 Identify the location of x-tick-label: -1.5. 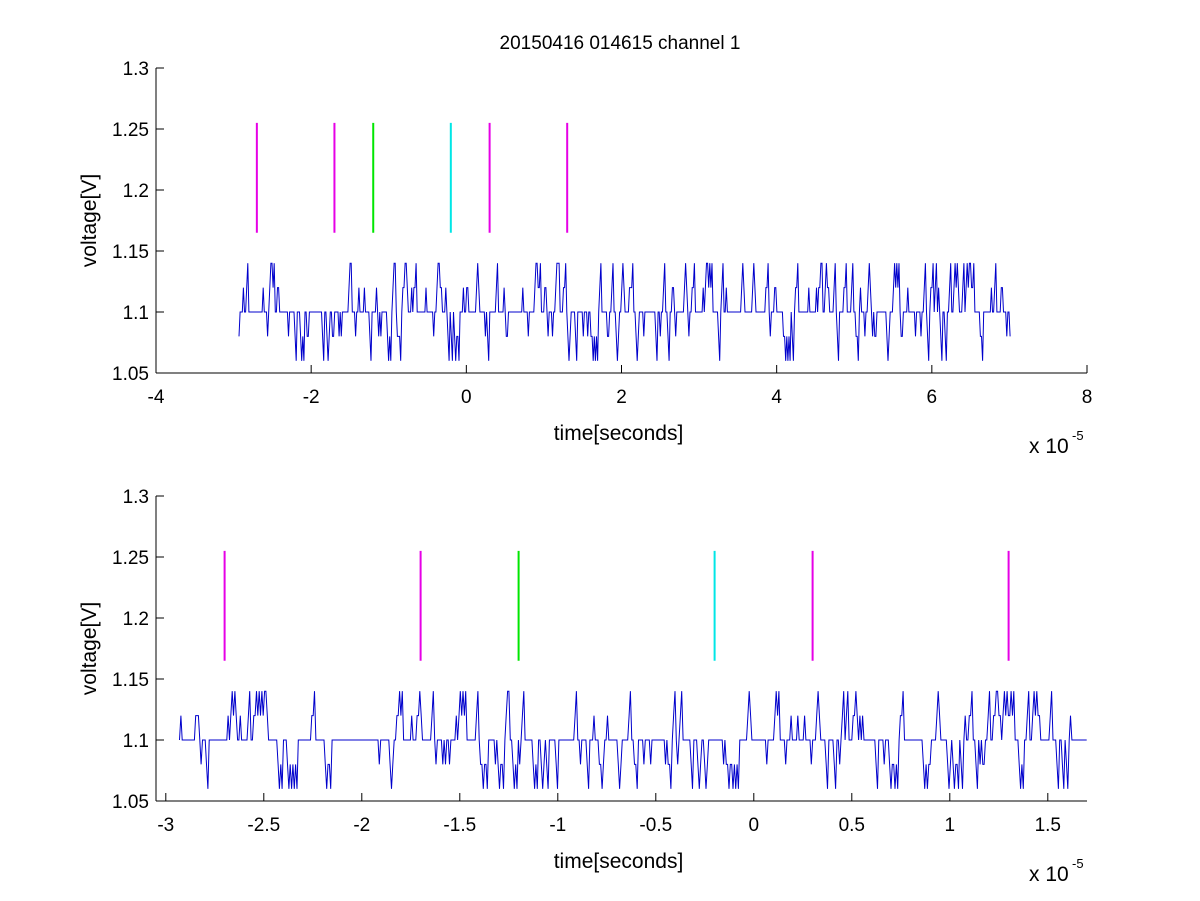
(459, 825).